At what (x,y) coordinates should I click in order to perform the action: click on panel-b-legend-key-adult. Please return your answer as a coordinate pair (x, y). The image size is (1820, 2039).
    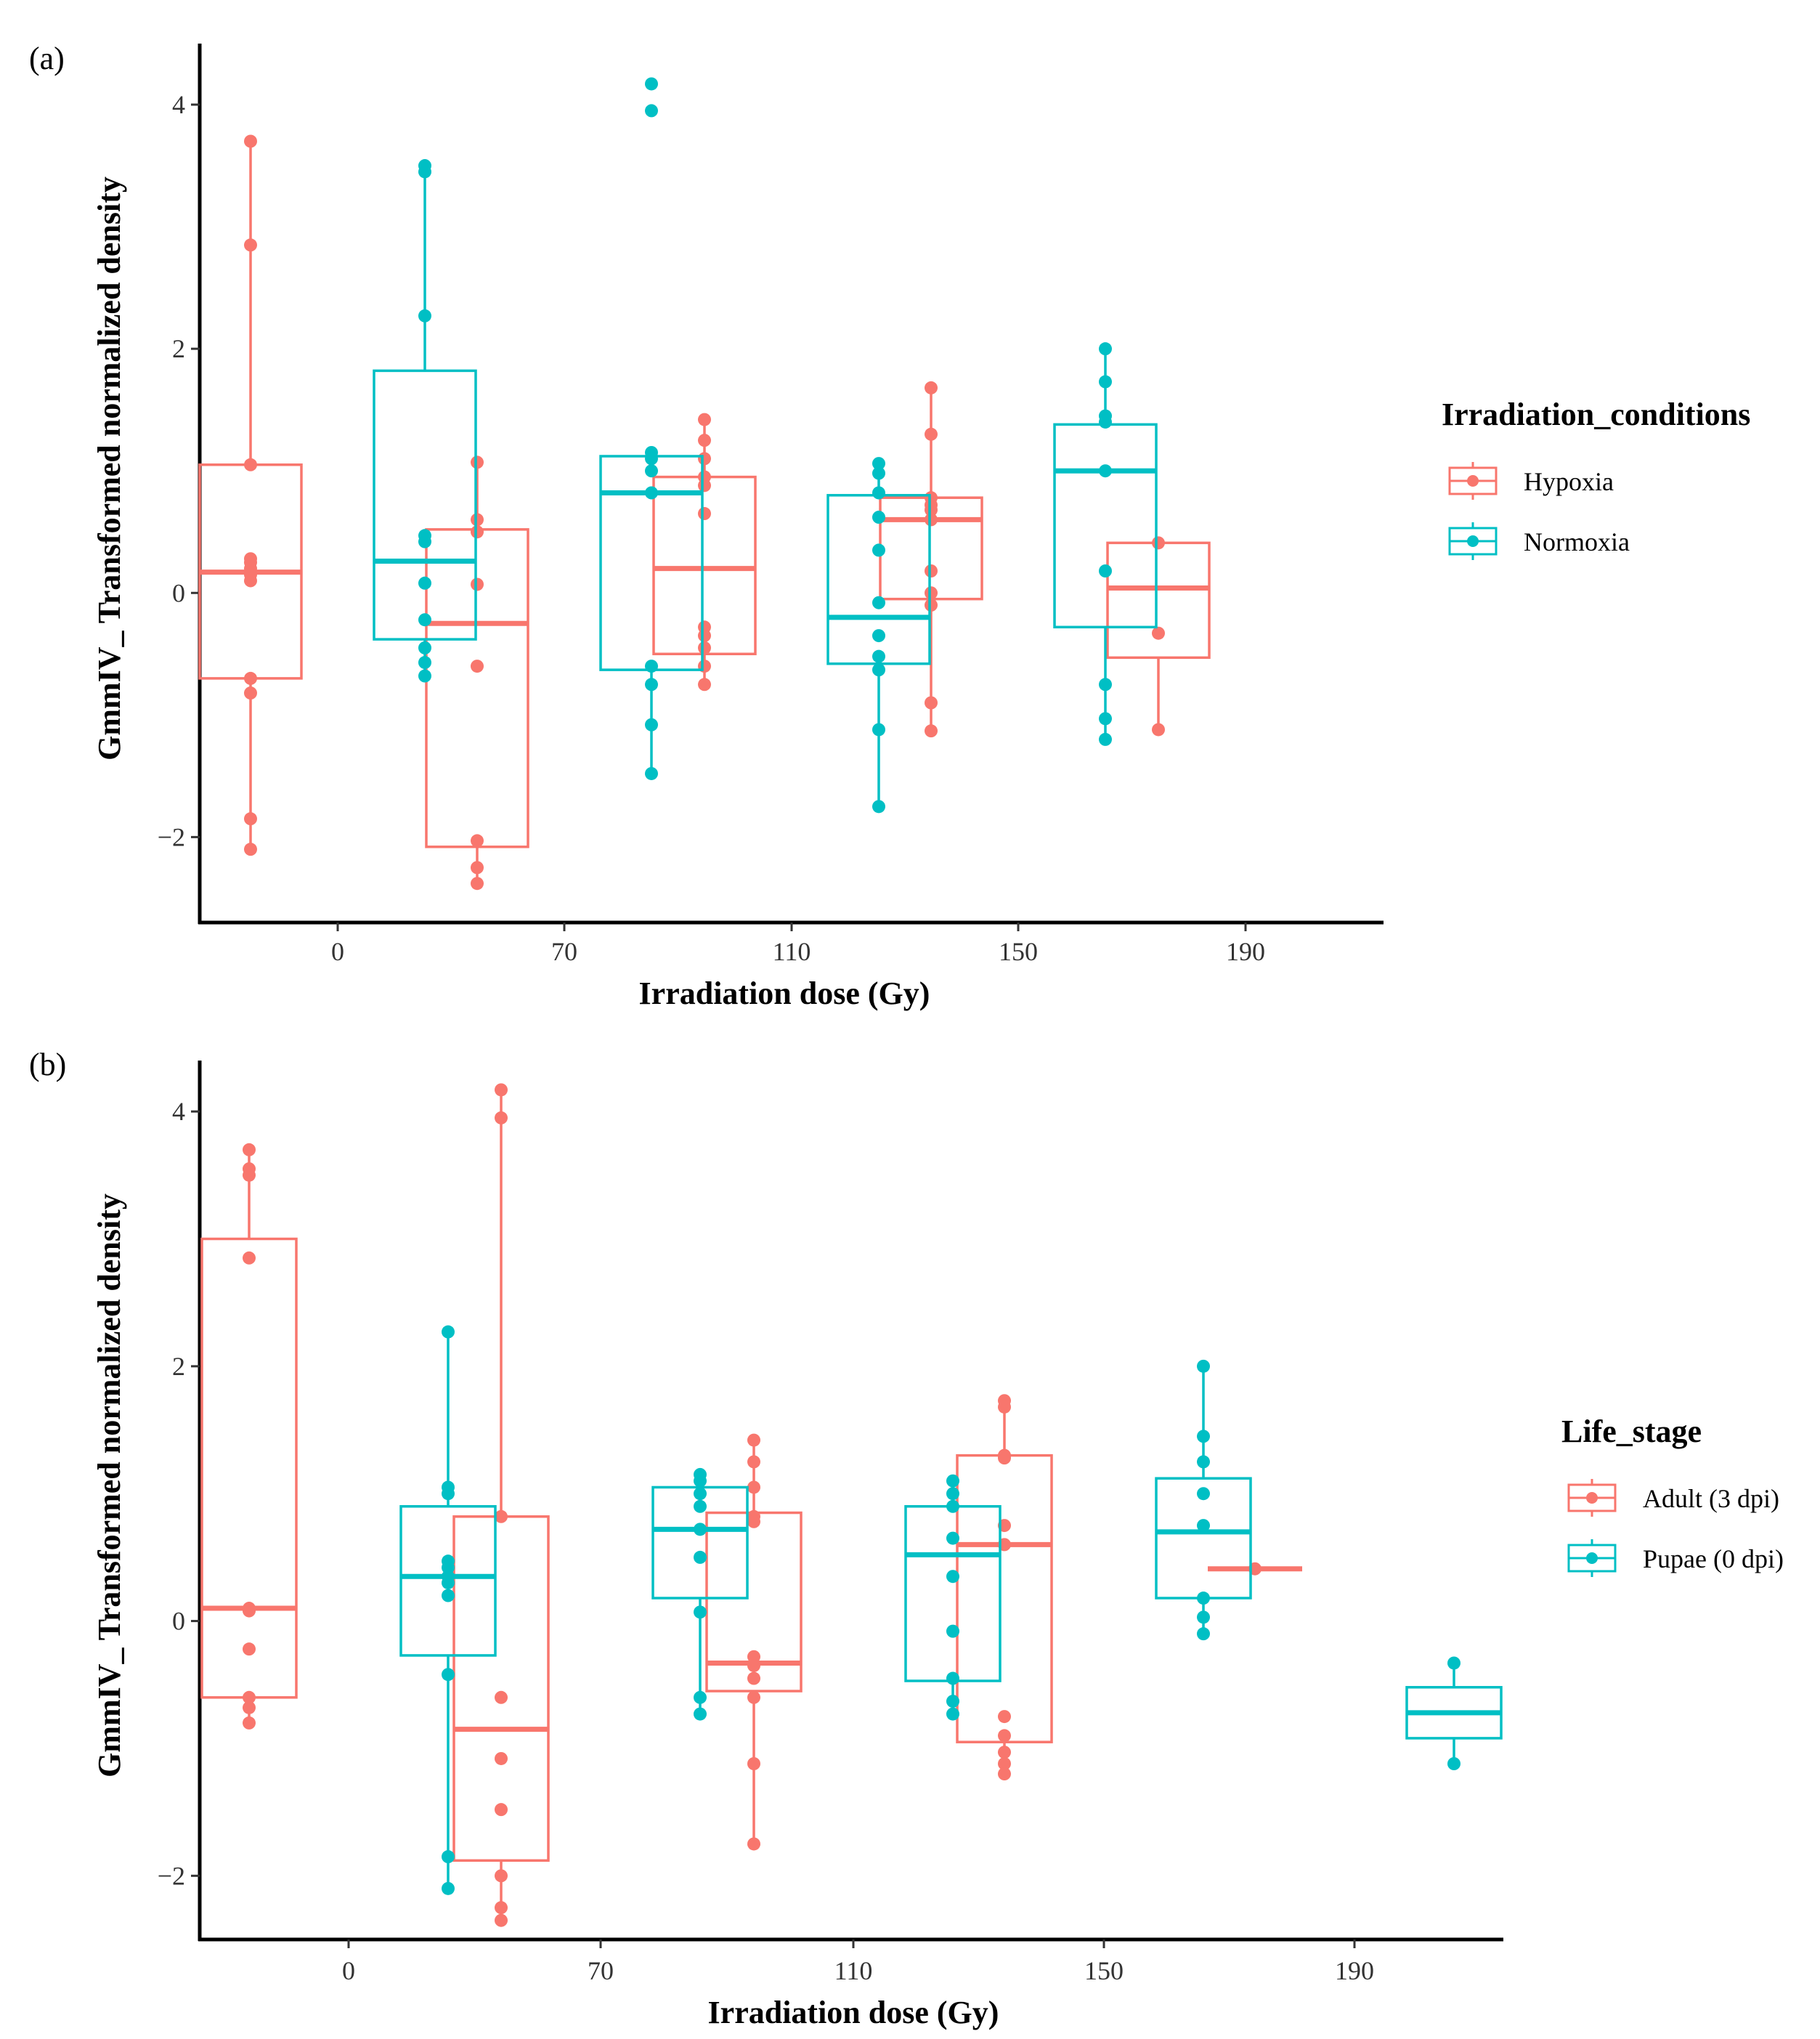
    Looking at the image, I should click on (1592, 1498).